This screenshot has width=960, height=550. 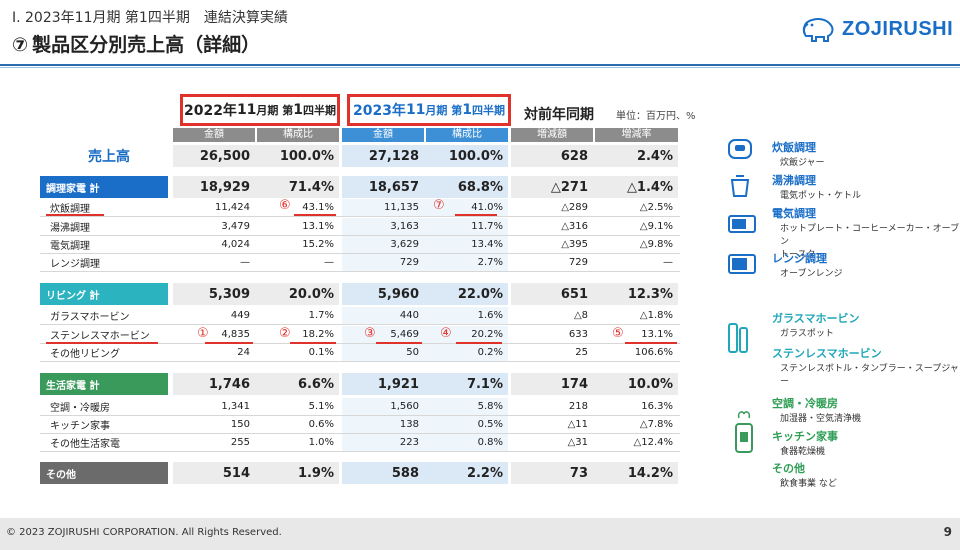 I want to click on cell-kitchen-4: △11, so click(x=577, y=424).